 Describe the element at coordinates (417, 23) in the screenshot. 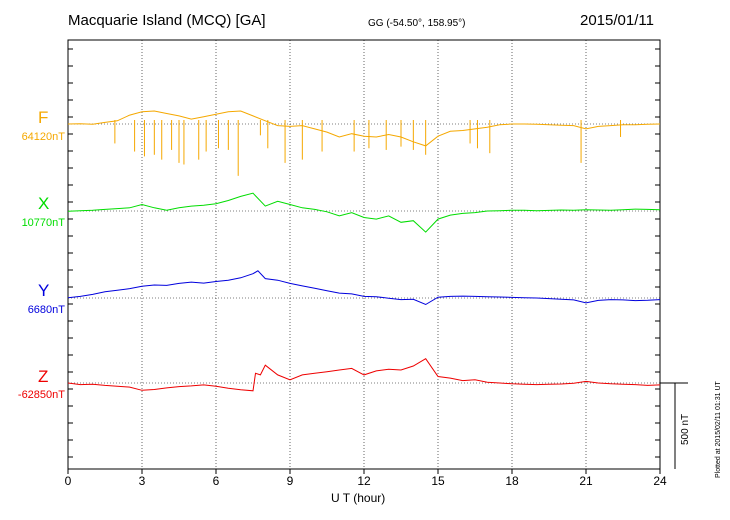

I see `station-coordinates: GG (-54.50°, 158.95°)` at that location.